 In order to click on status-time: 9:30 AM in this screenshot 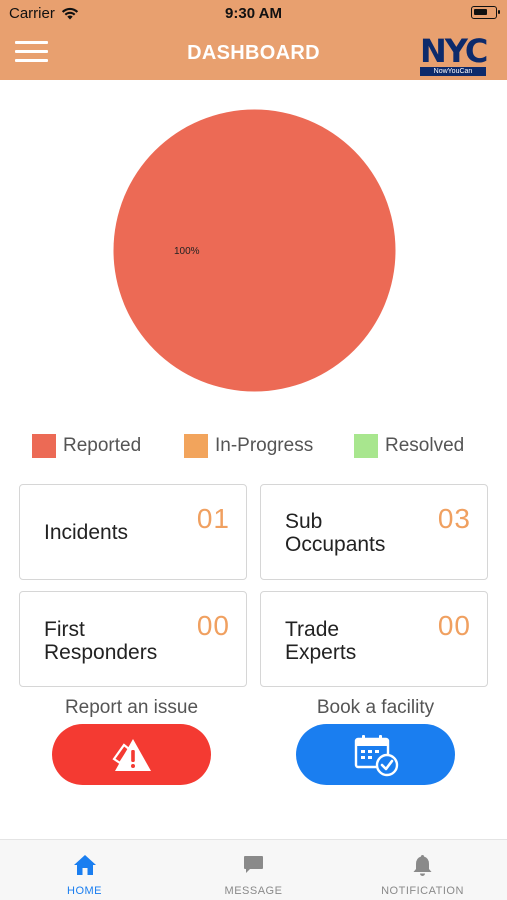, I will do `click(253, 13)`.